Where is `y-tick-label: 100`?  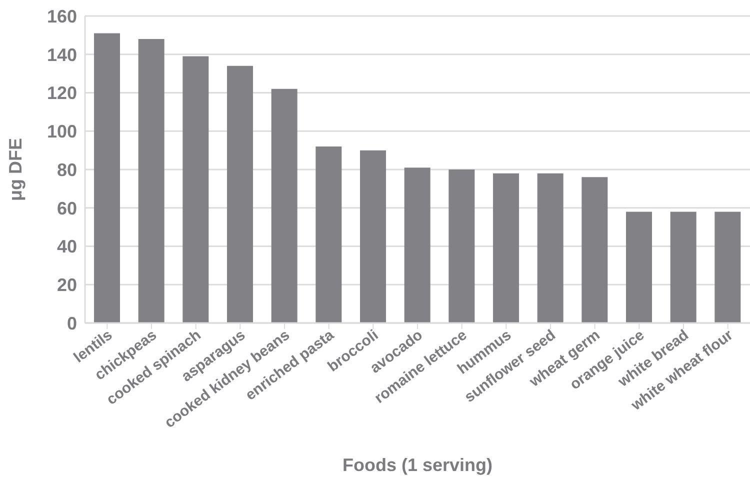 y-tick-label: 100 is located at coordinates (61, 132).